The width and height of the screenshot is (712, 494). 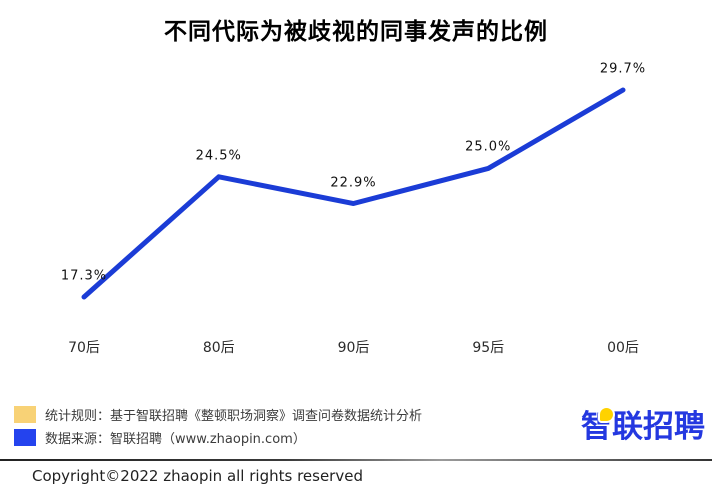 I want to click on x-axis-label: 95后, so click(x=488, y=348).